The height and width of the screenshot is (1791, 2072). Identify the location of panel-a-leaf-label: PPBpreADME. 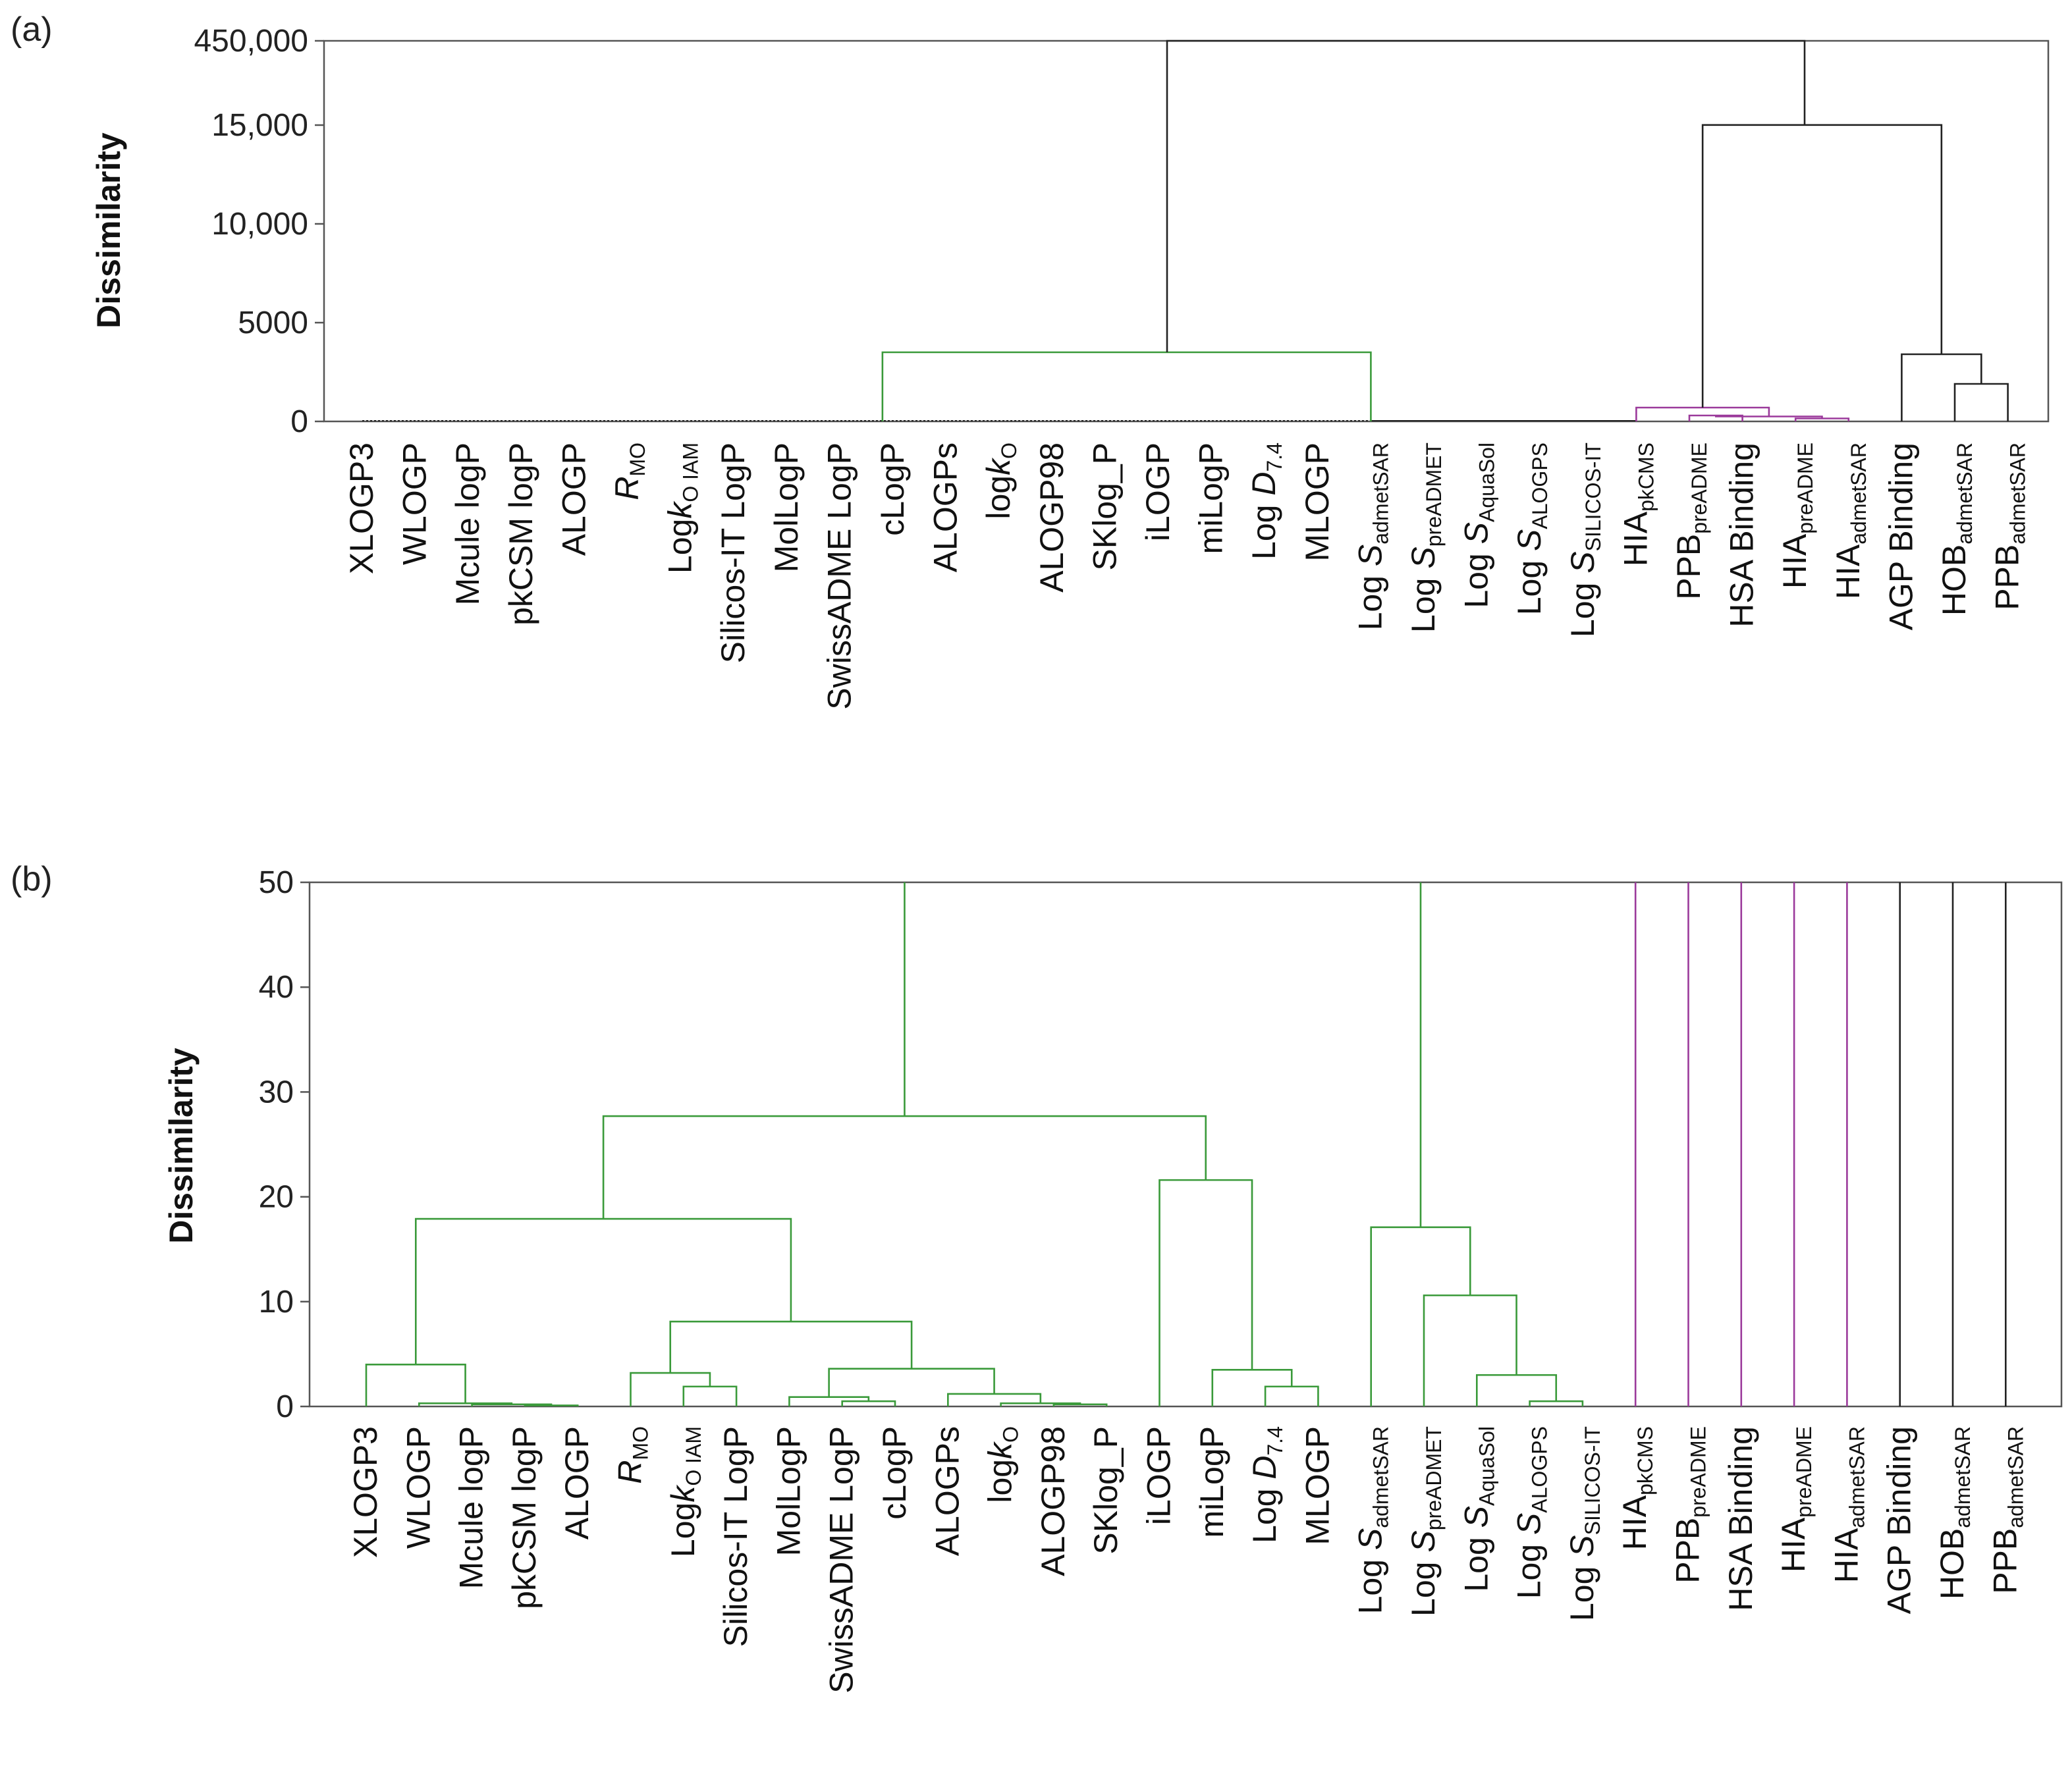
(1690, 521).